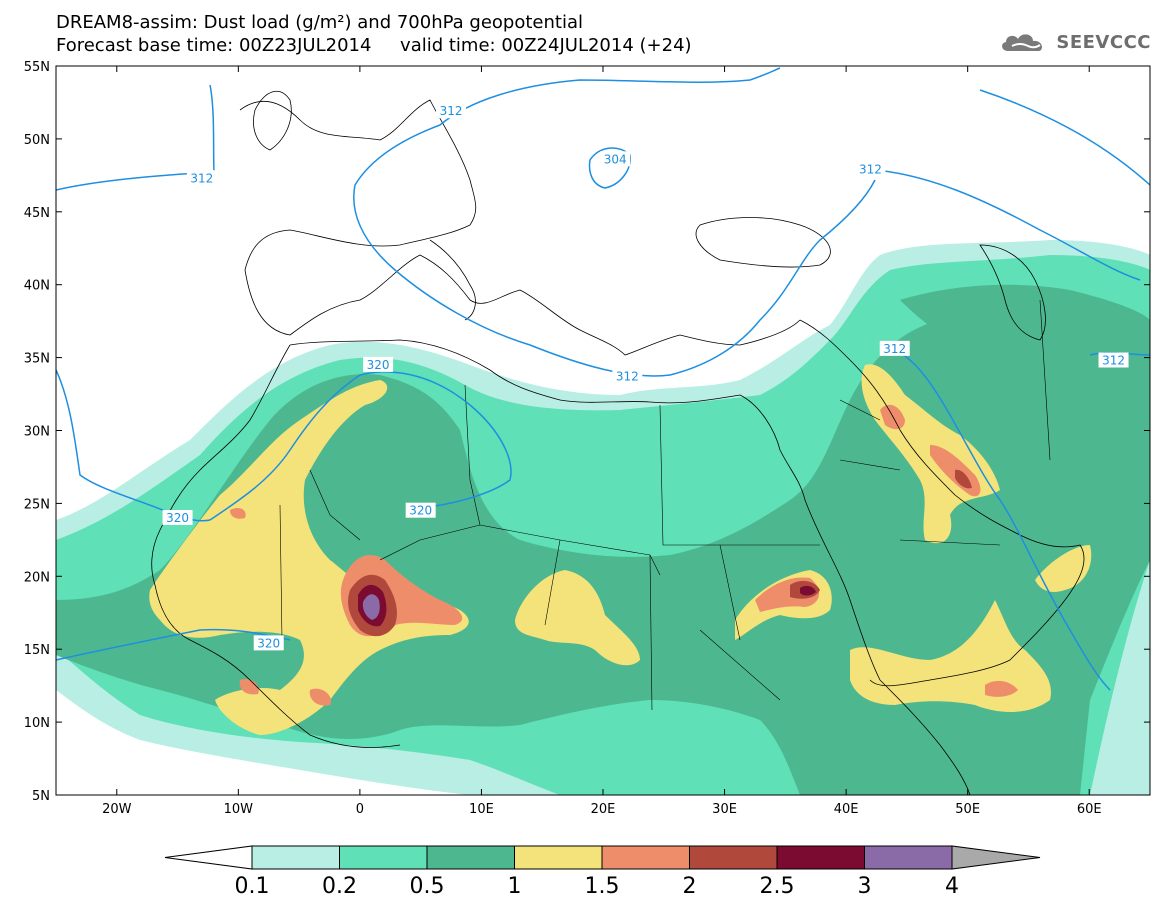  What do you see at coordinates (452, 280) in the screenshot?
I see `coastline-italy` at bounding box center [452, 280].